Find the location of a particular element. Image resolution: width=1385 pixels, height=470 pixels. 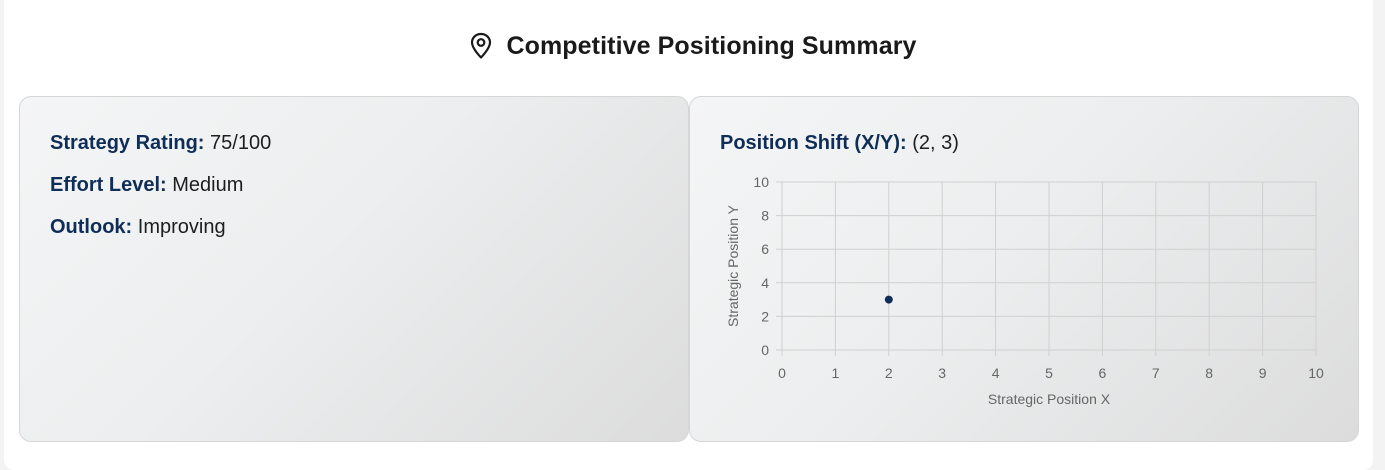

x-tick-label: 3 is located at coordinates (942, 373).